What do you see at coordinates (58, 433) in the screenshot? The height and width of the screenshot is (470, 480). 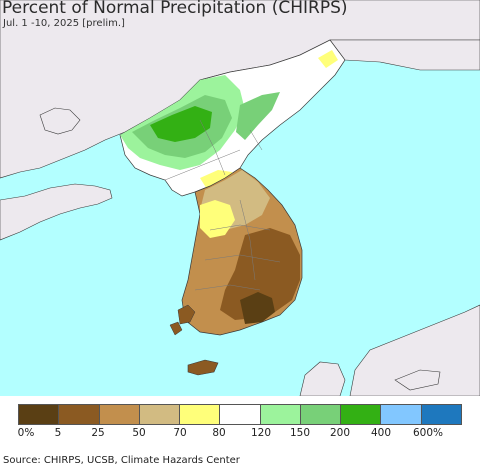 I see `legend-label: 5` at bounding box center [58, 433].